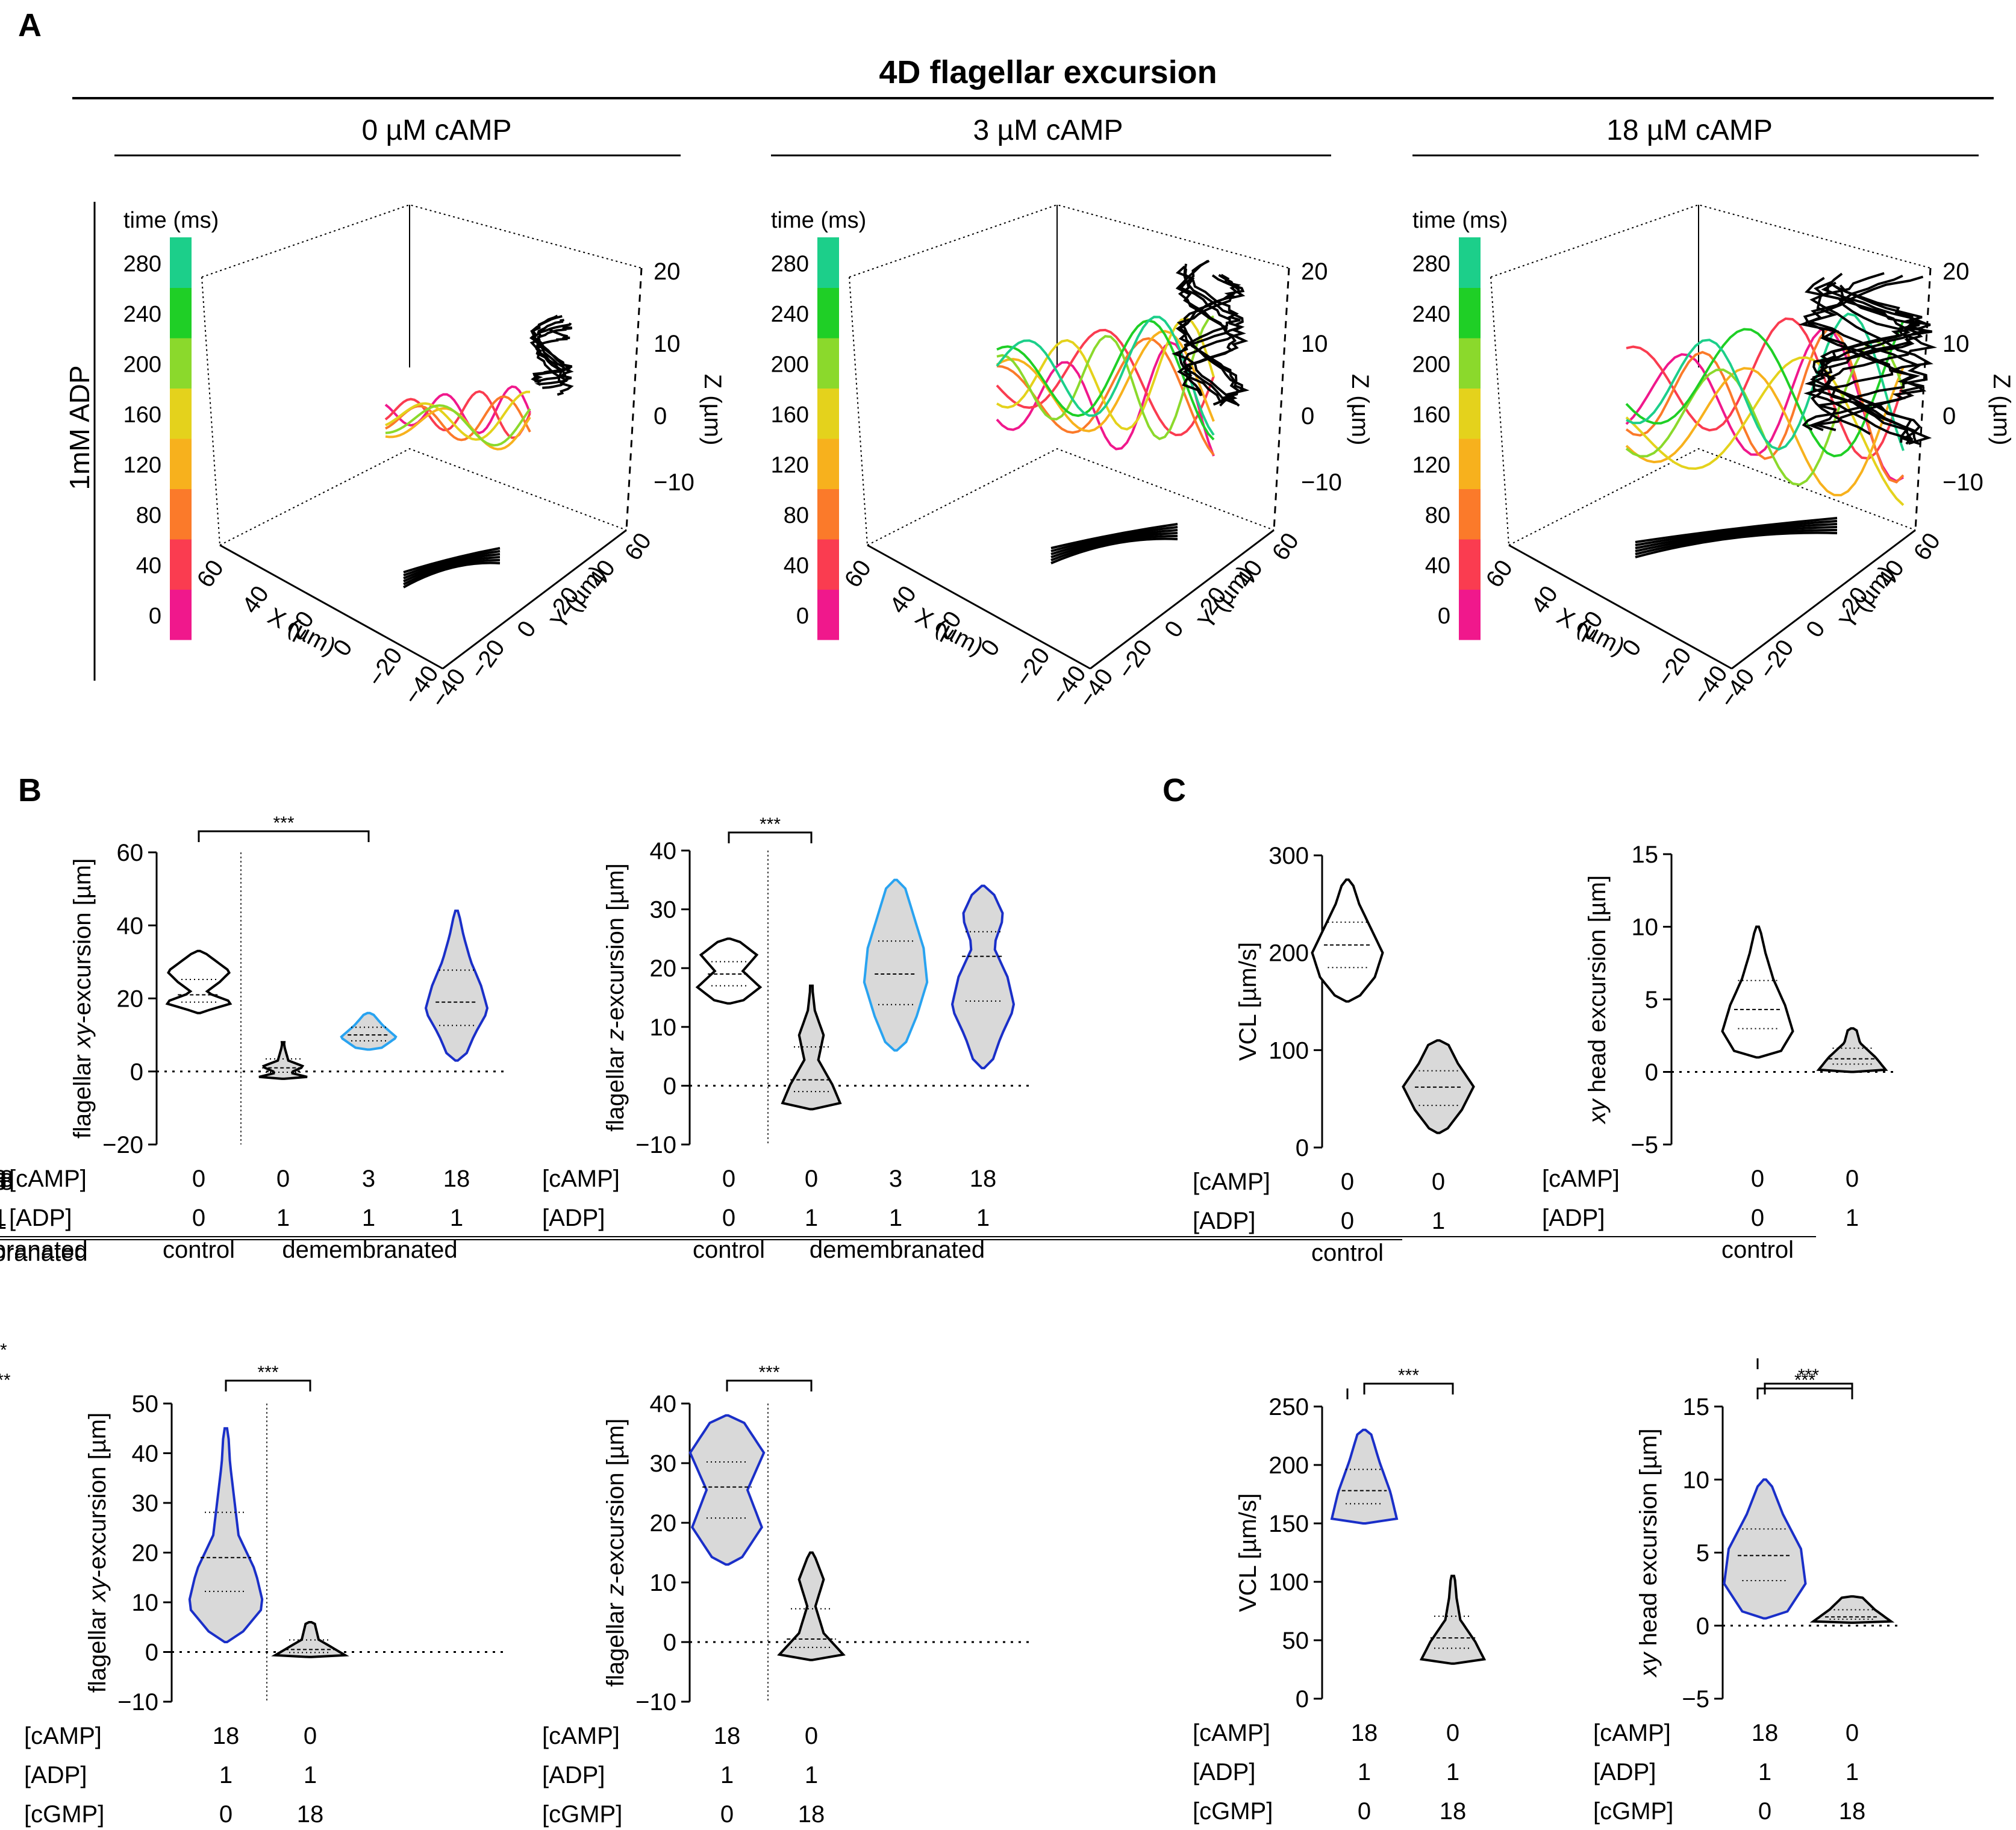 The width and height of the screenshot is (2016, 1830). I want to click on z-tick-label: 0, so click(660, 416).